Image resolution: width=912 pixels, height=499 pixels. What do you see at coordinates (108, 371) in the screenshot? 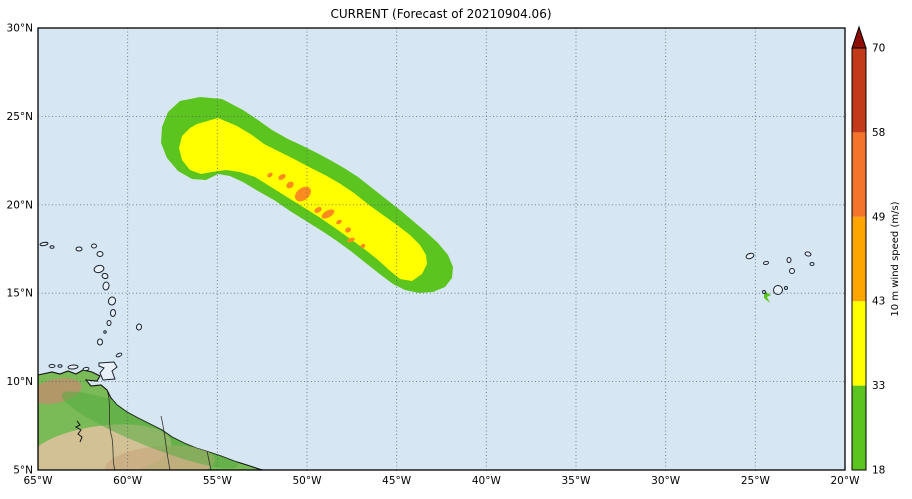
I see `trinidad-island` at bounding box center [108, 371].